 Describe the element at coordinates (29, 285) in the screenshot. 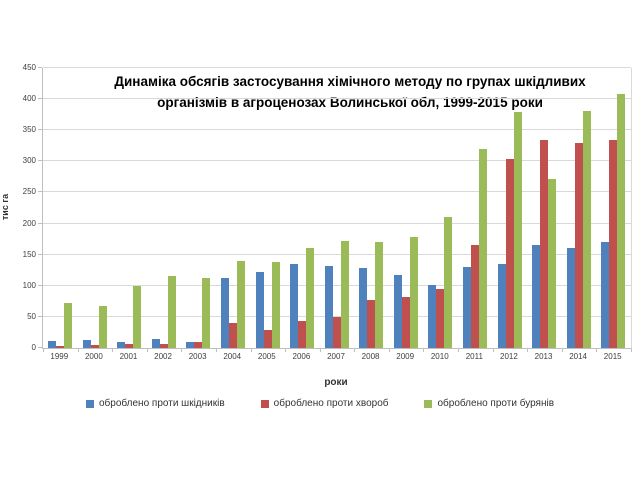

I see `y-tick-label-100: 100` at that location.